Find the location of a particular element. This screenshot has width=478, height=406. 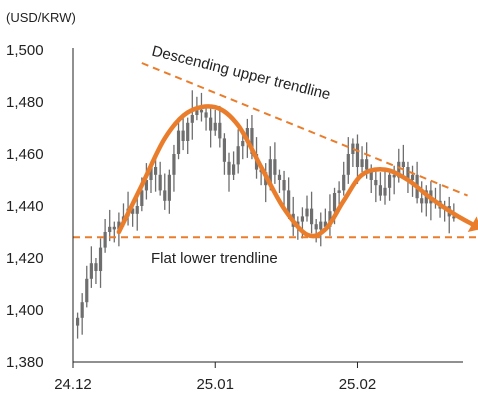

x-tick-label: 25.02 is located at coordinates (358, 384).